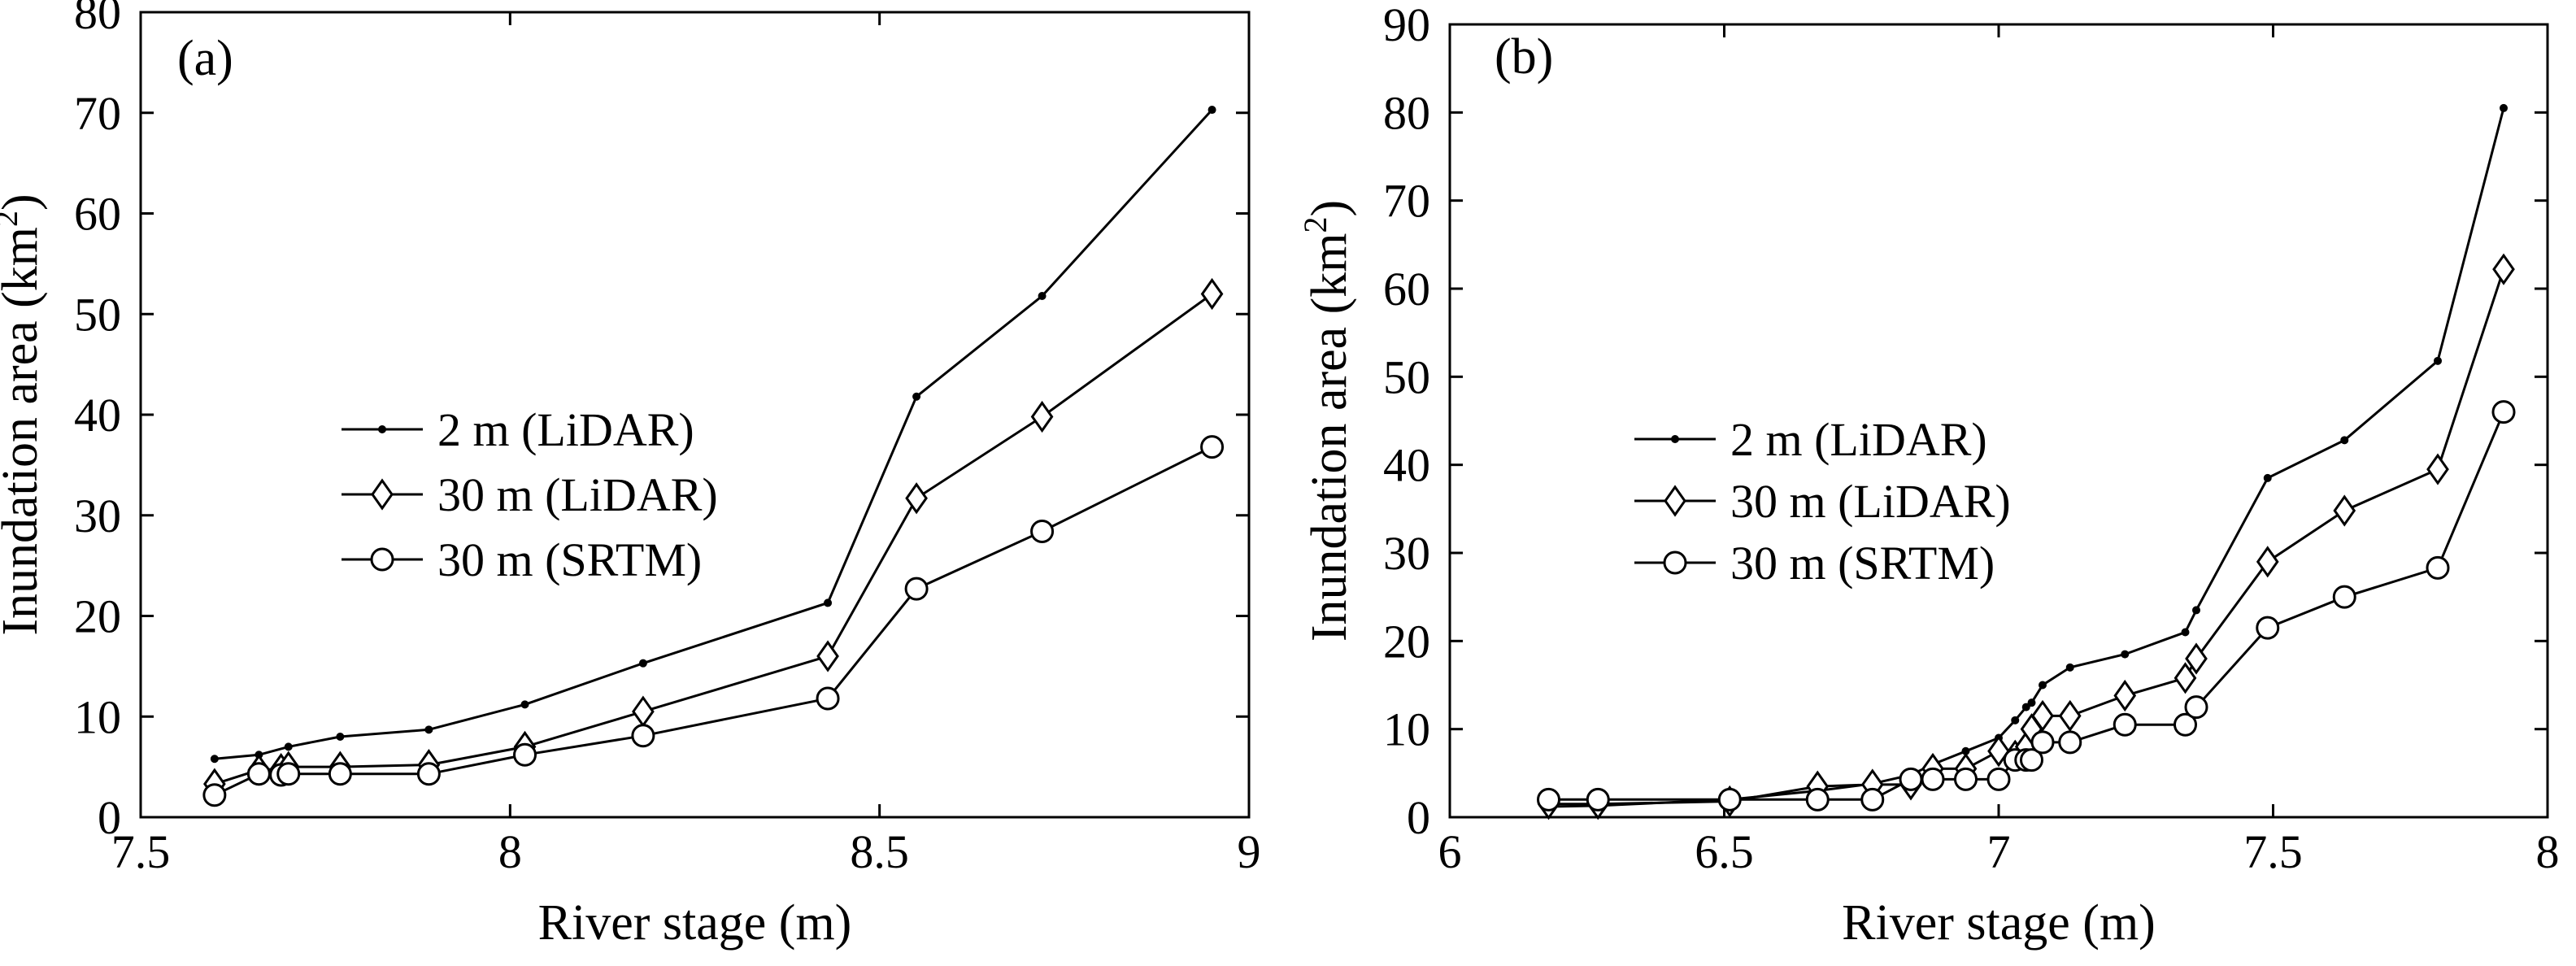 Image resolution: width=2576 pixels, height=966 pixels. What do you see at coordinates (1725, 852) in the screenshot?
I see `x-tick-label: 6.5` at bounding box center [1725, 852].